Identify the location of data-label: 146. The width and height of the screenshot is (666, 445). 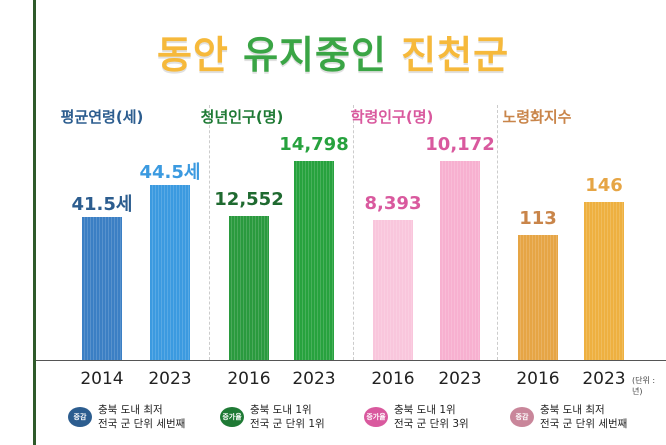
(604, 185).